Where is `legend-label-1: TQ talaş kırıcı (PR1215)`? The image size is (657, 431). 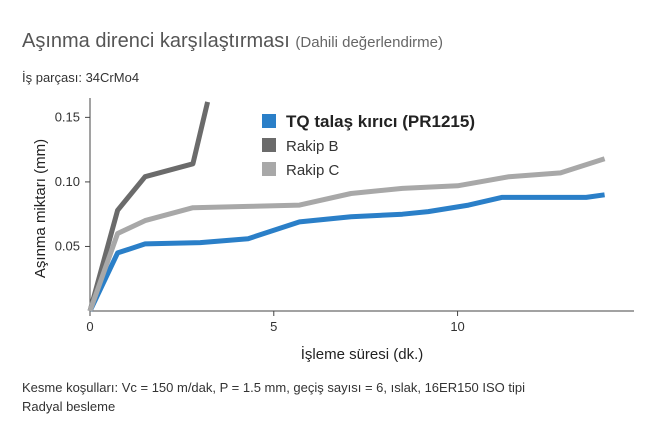 legend-label-1: TQ talaş kırıcı (PR1215) is located at coordinates (380, 121).